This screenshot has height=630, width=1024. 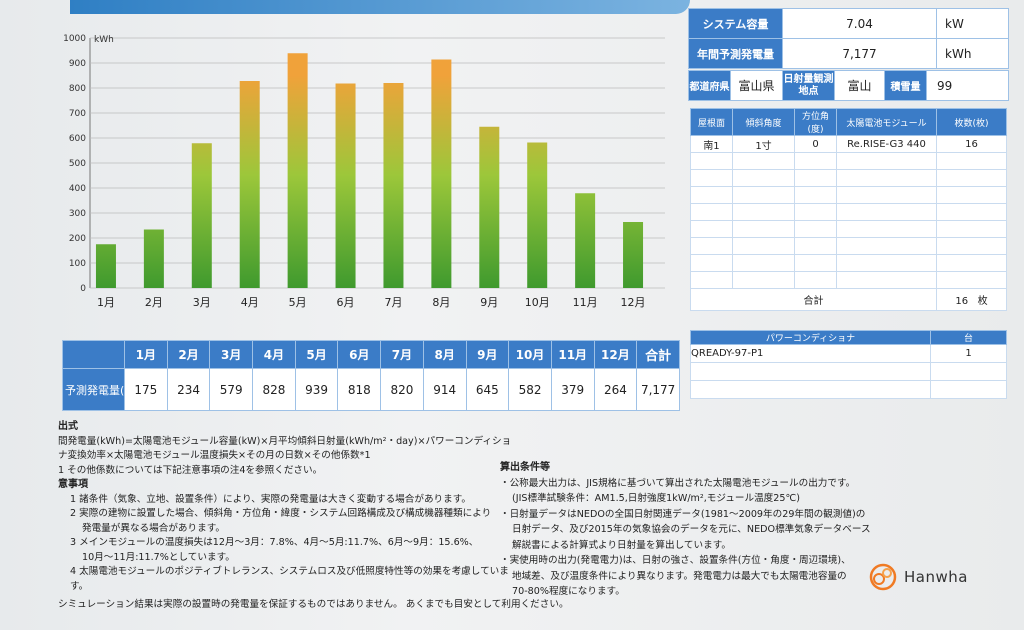 What do you see at coordinates (972, 53) in the screenshot?
I see `annual-unit: kWh` at bounding box center [972, 53].